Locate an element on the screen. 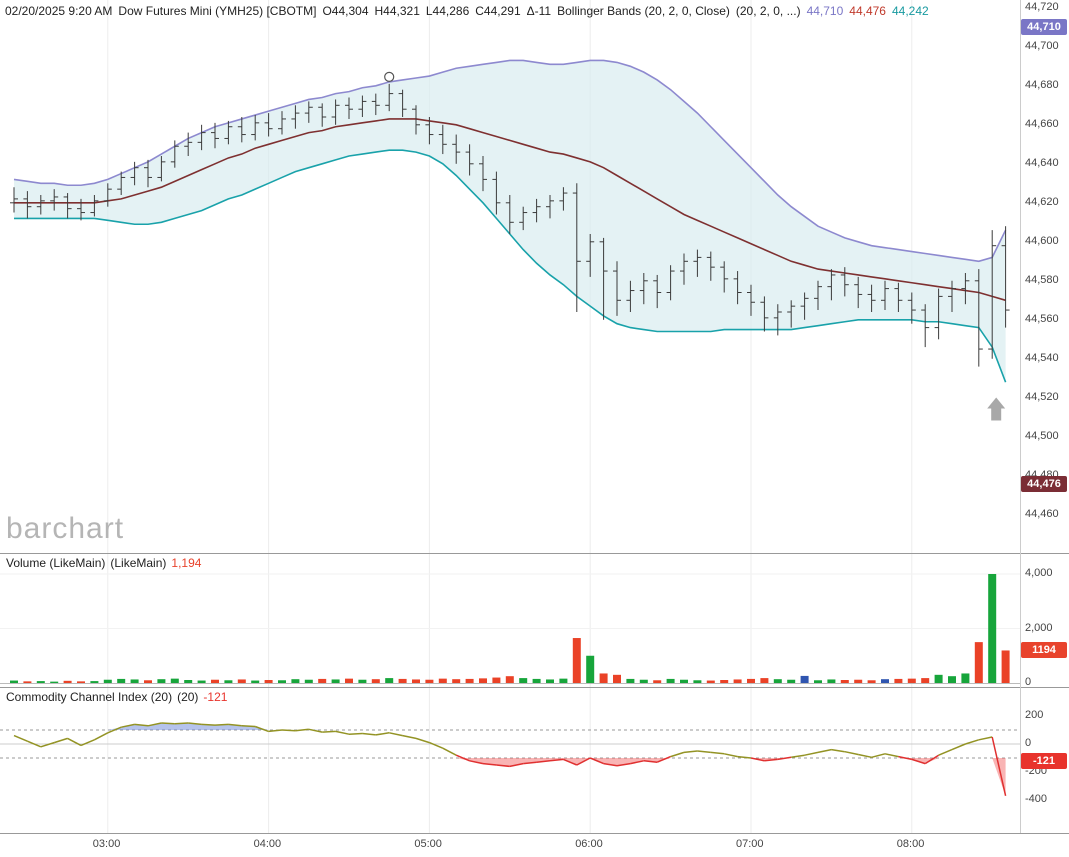 The image size is (1069, 857). label-segment: Dow Futures Mini (YMH25) [CBOTM] is located at coordinates (217, 11).